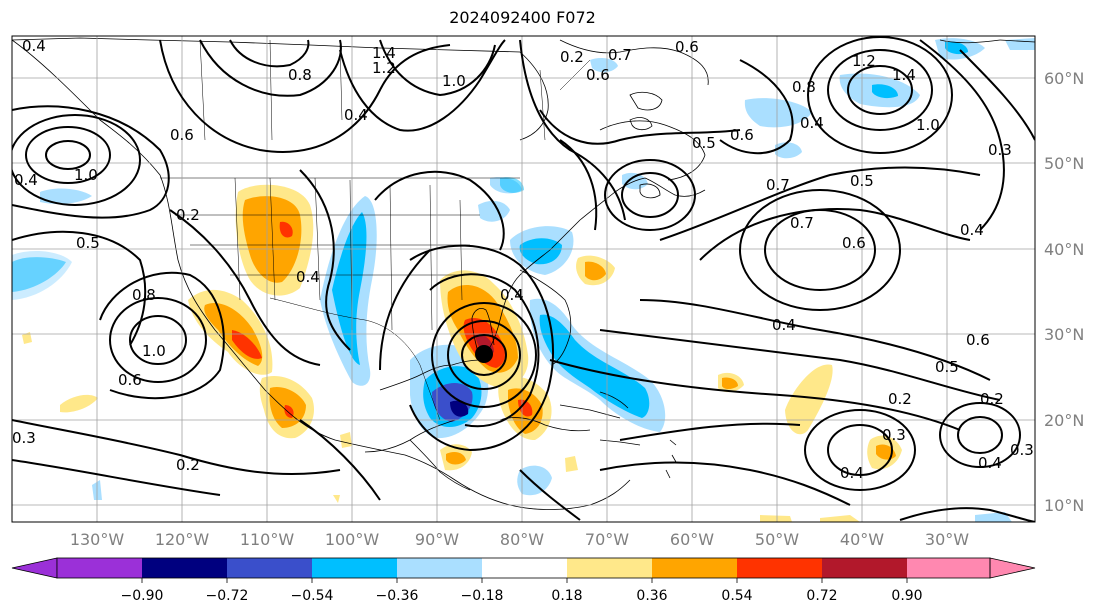  I want to click on lon-label: 110°W, so click(267, 539).